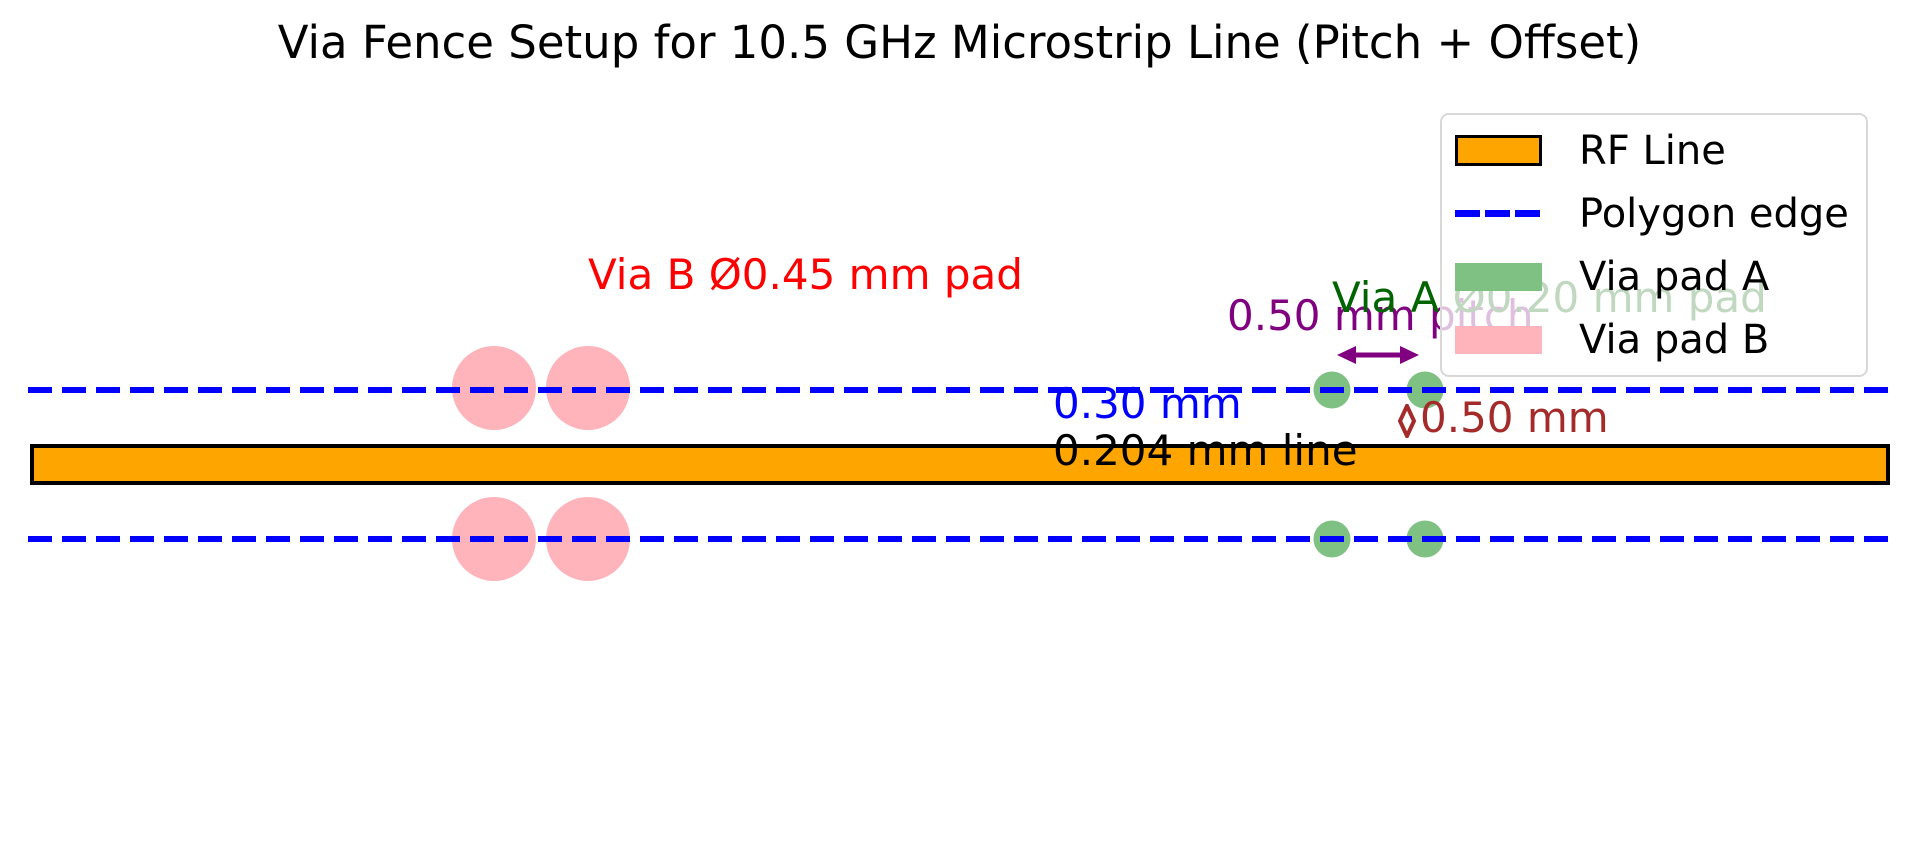  I want to click on line-width-label: 0.204 mm line, so click(1205, 450).